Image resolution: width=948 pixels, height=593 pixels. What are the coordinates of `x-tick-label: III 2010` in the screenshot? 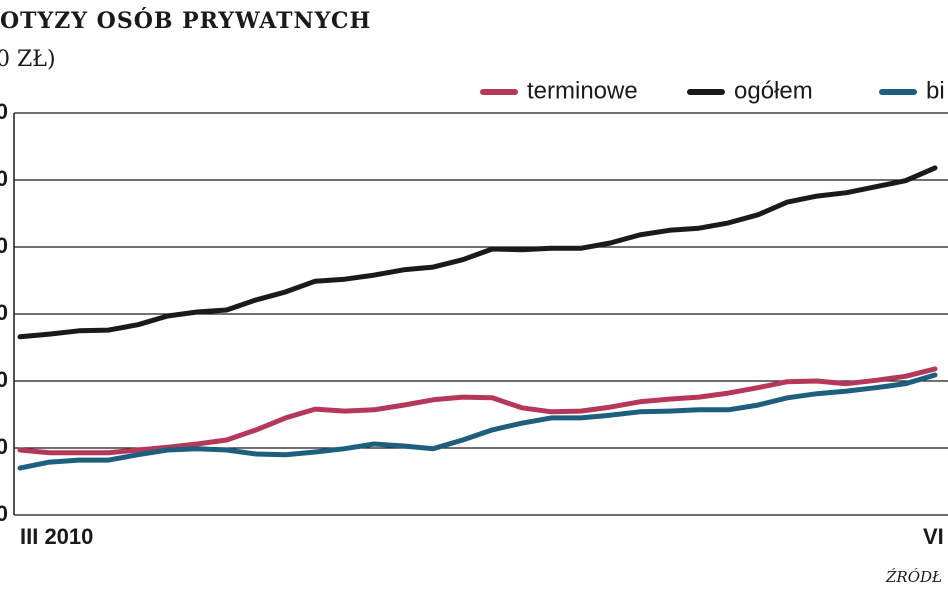 It's located at (56, 536).